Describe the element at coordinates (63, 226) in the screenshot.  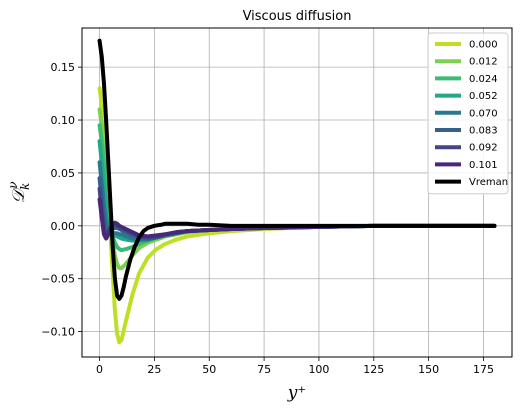
I see `y-tick-label: 0.00` at that location.